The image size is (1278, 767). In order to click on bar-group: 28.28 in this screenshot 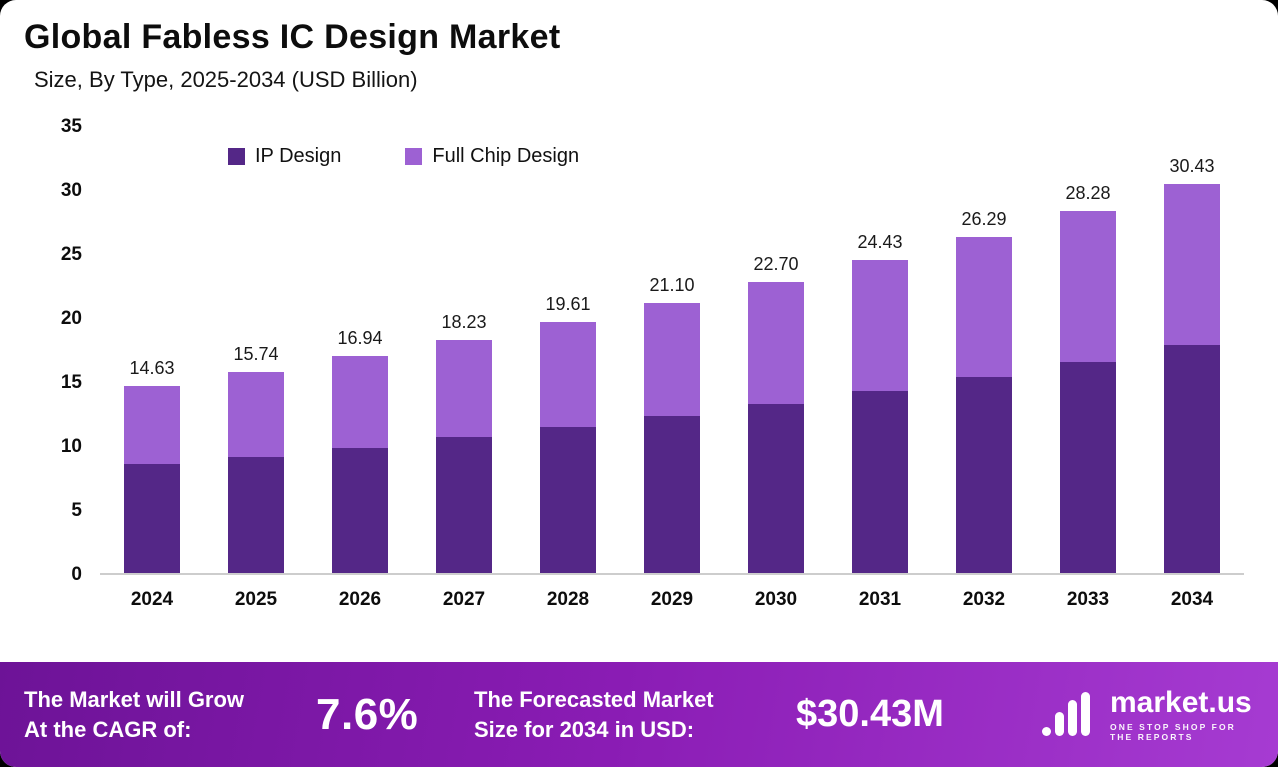, I will do `click(1088, 378)`.